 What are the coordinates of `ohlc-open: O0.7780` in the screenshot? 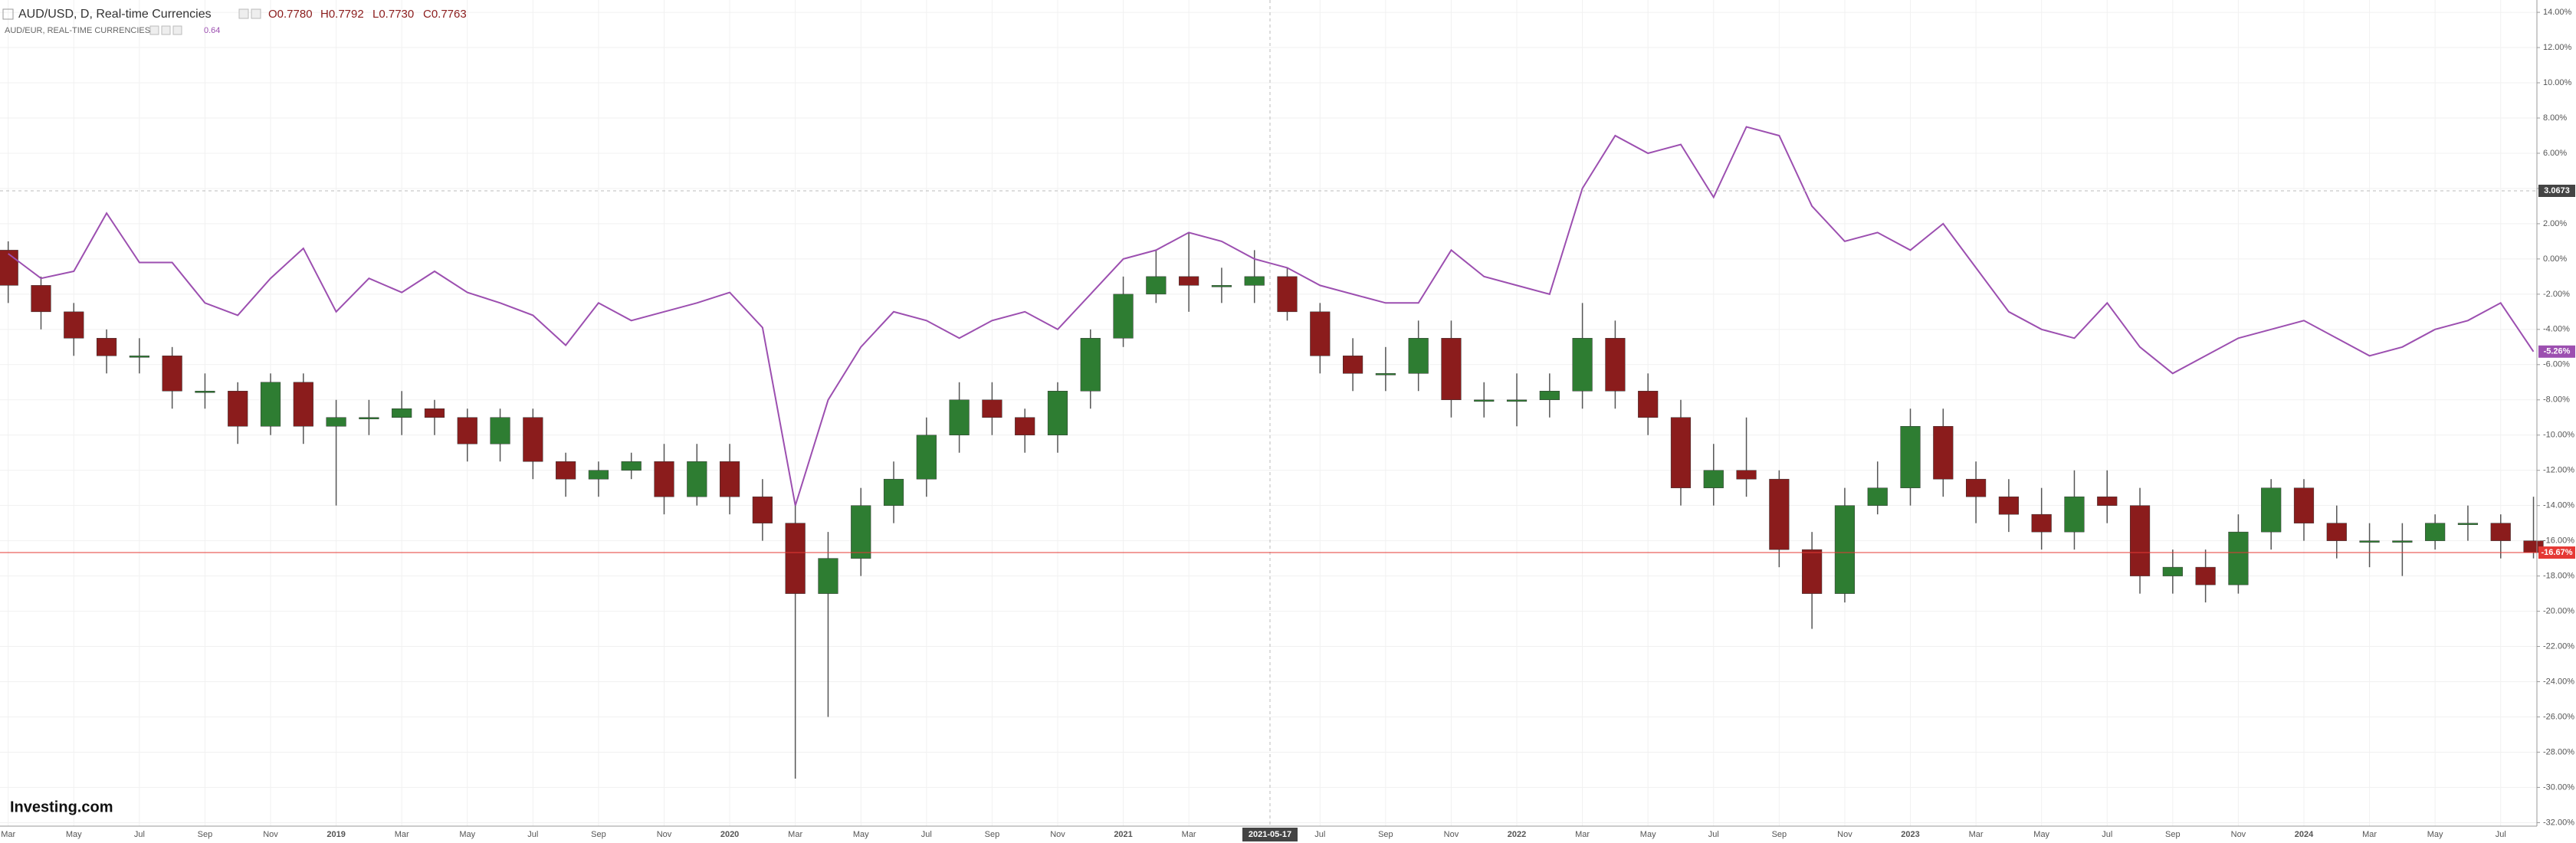 It's located at (290, 14).